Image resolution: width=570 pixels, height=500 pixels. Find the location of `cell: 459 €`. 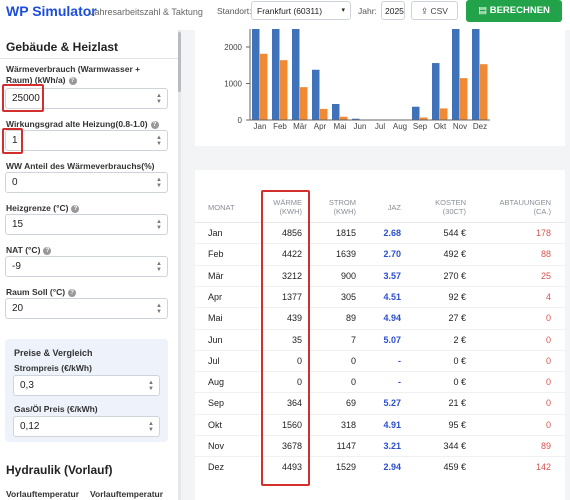

cell: 459 € is located at coordinates (454, 467).